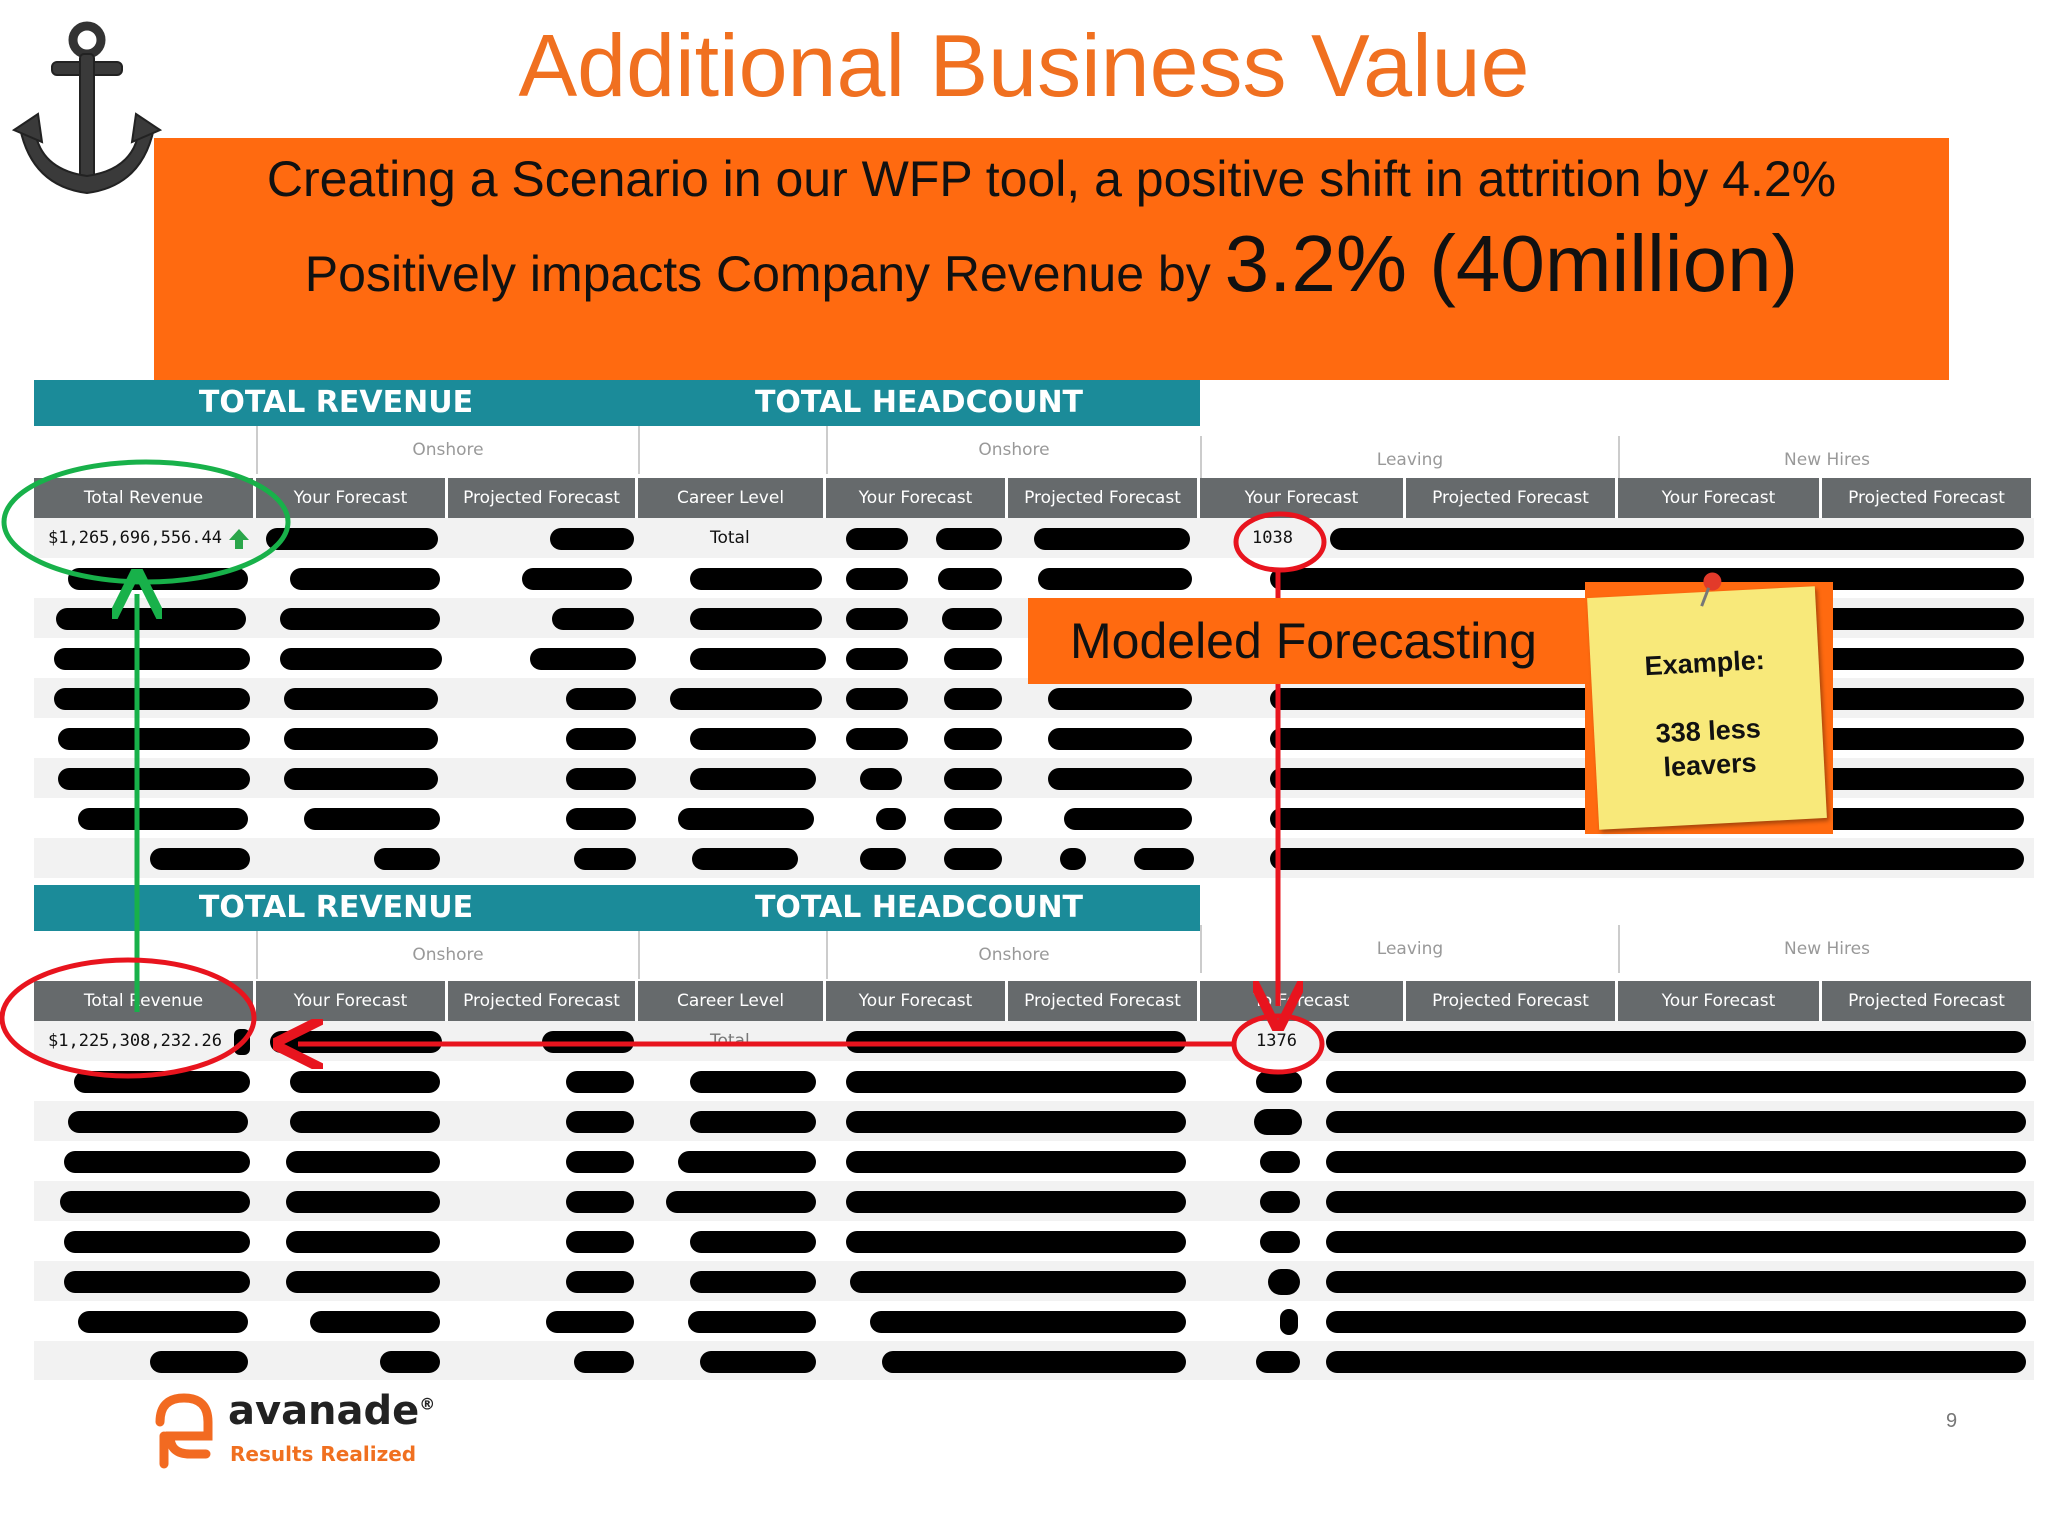  What do you see at coordinates (1013, 450) in the screenshot?
I see `group-onshore-headcount: Onshore` at bounding box center [1013, 450].